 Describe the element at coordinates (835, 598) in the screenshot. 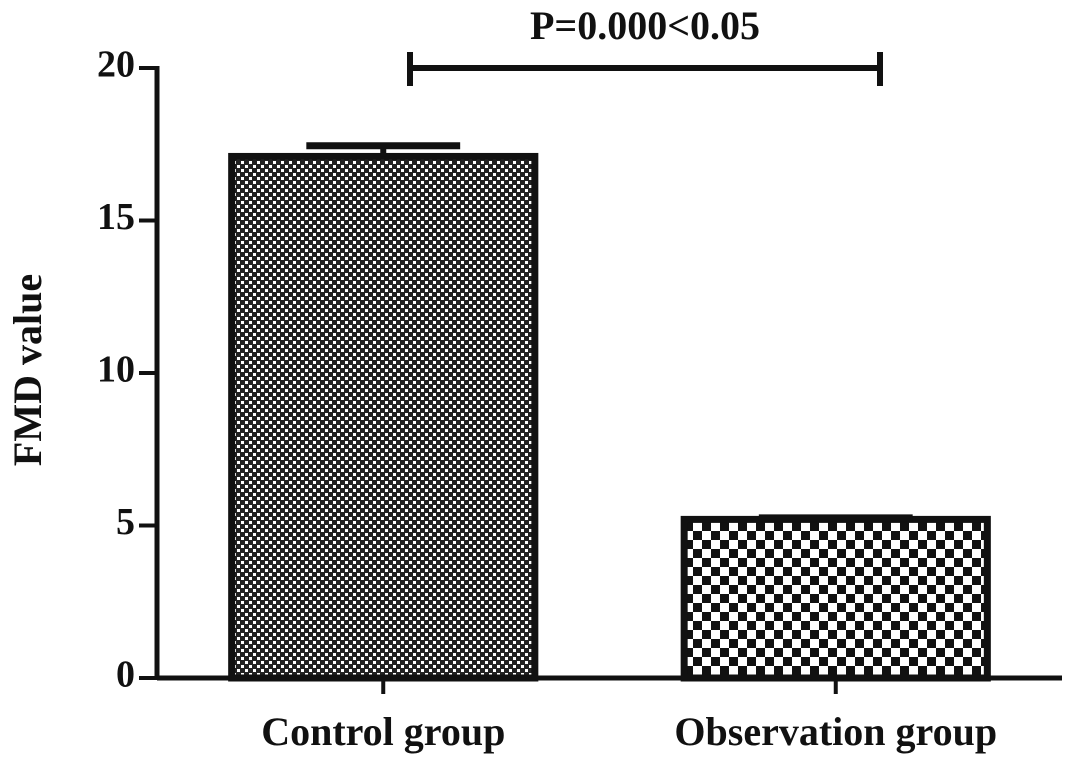

I see `bar` at that location.